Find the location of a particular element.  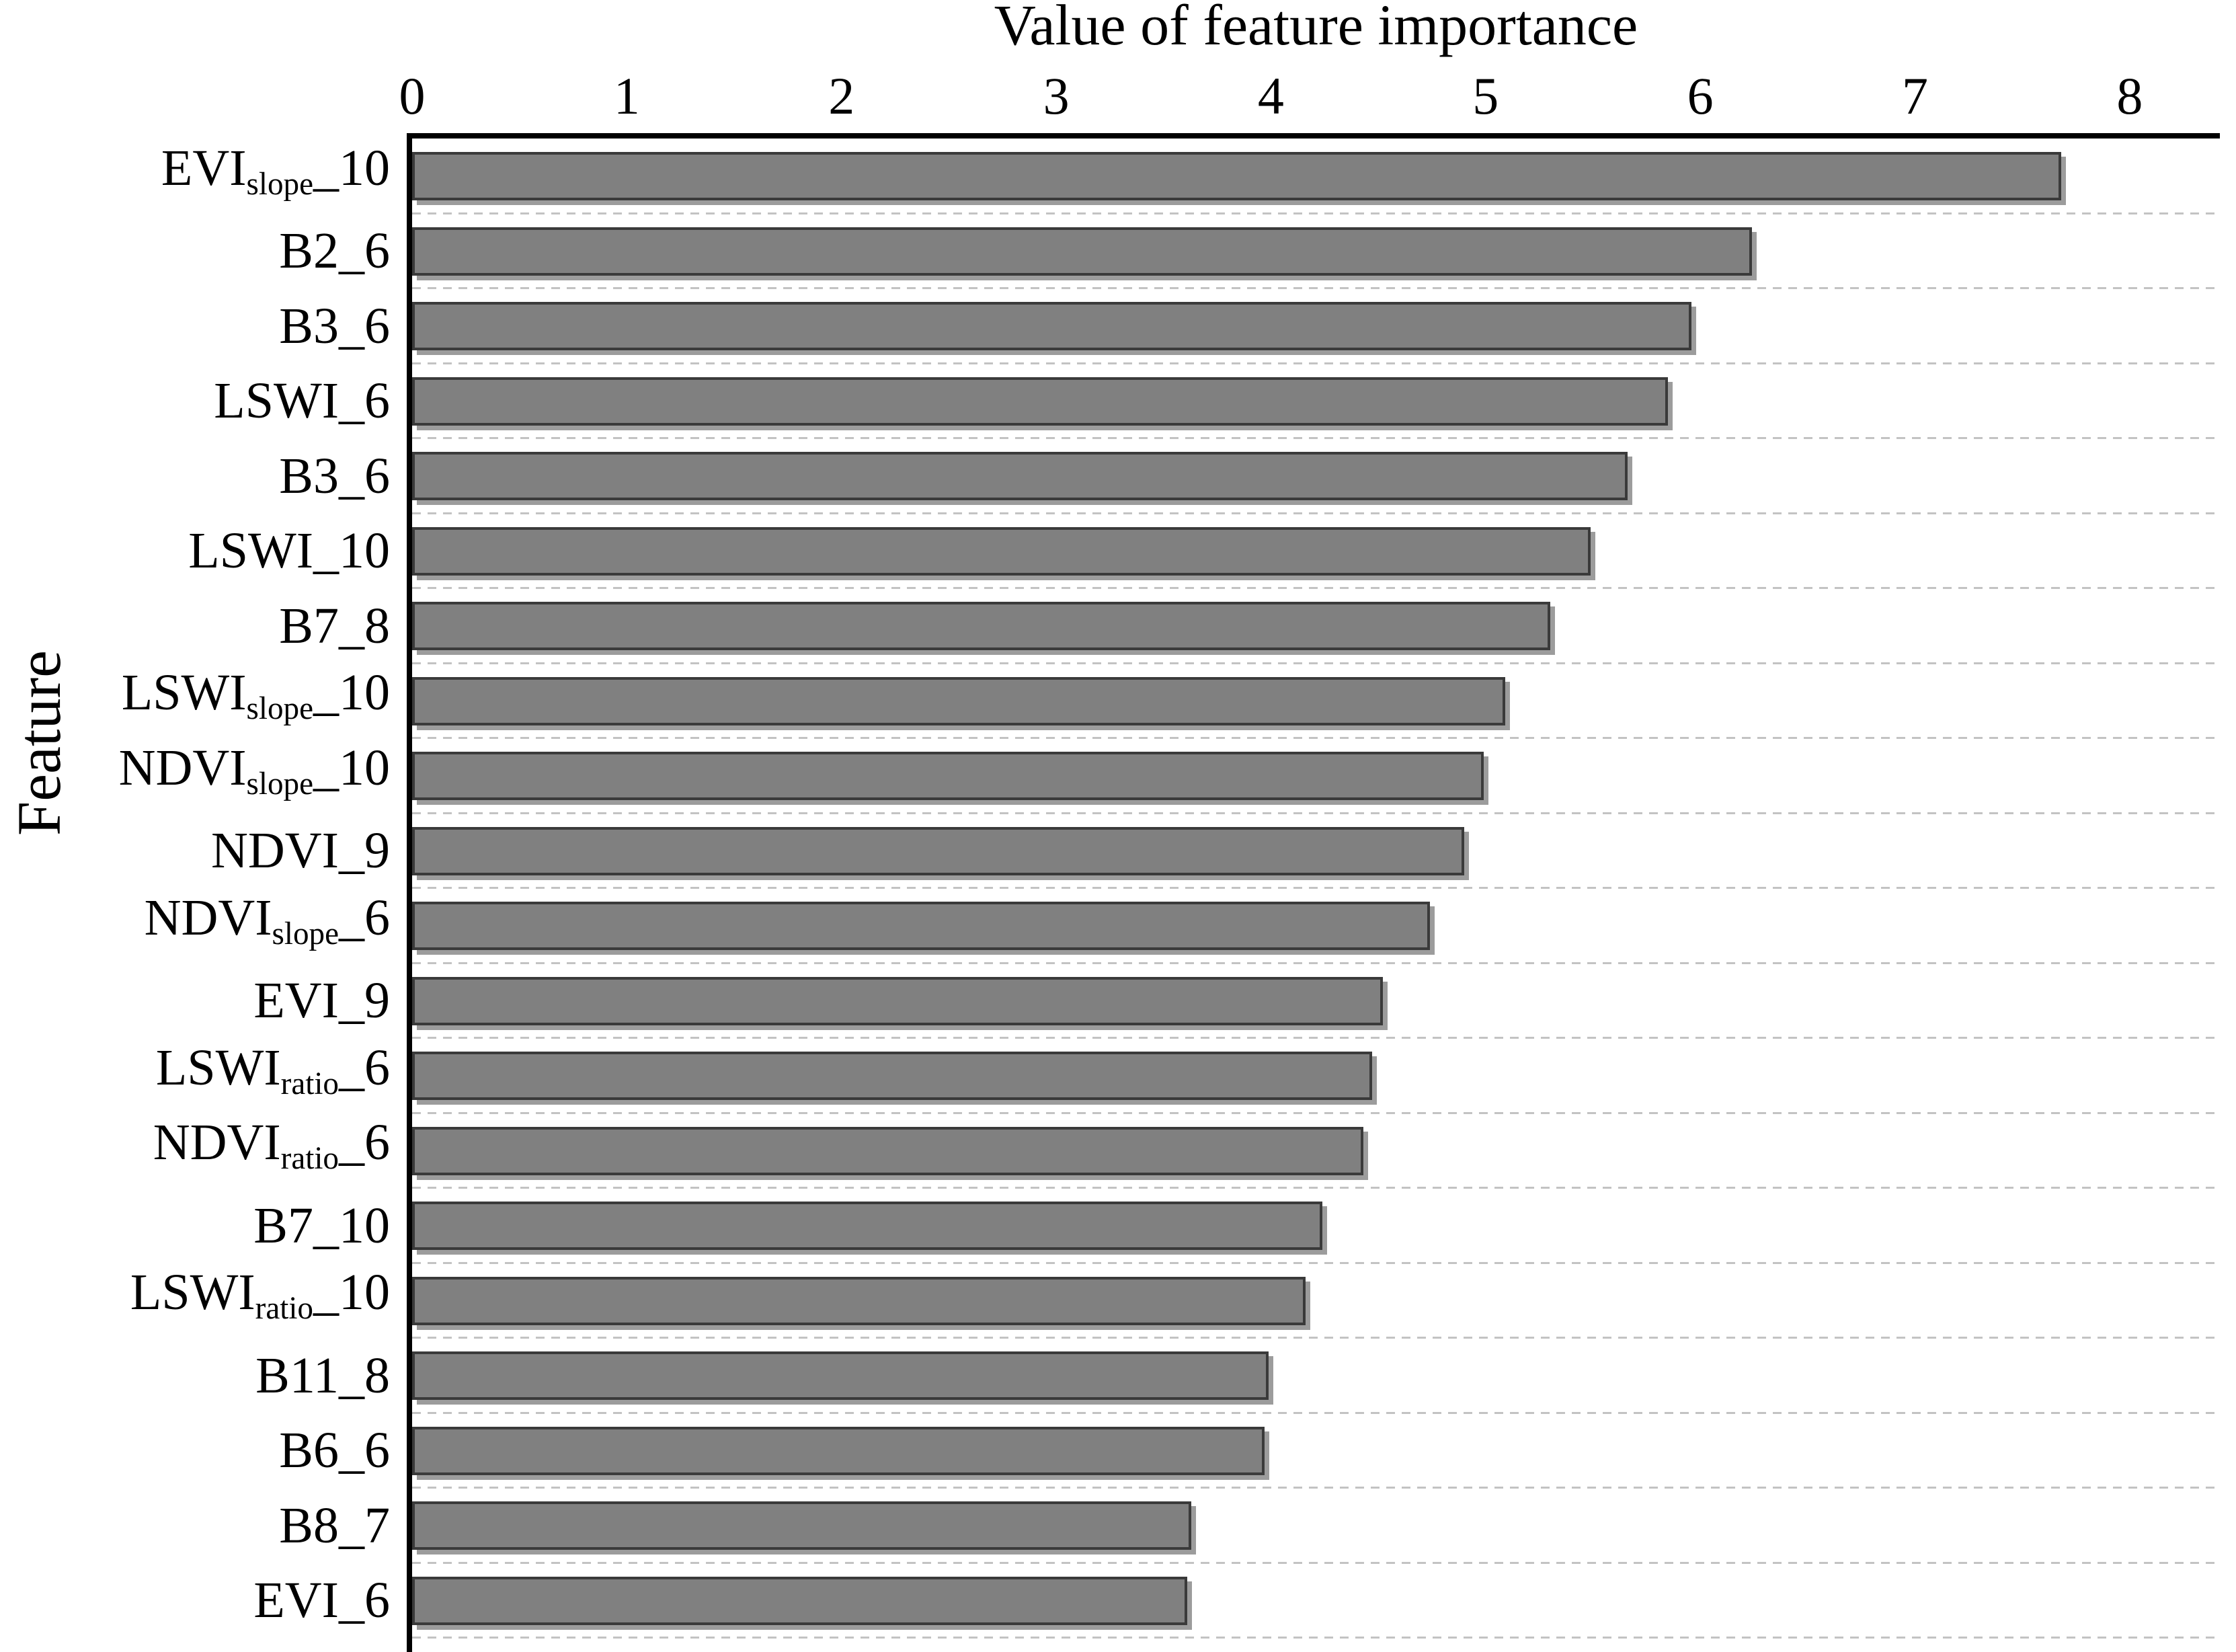

y-label-LSWI_6: LSWI_6 is located at coordinates (302, 400).